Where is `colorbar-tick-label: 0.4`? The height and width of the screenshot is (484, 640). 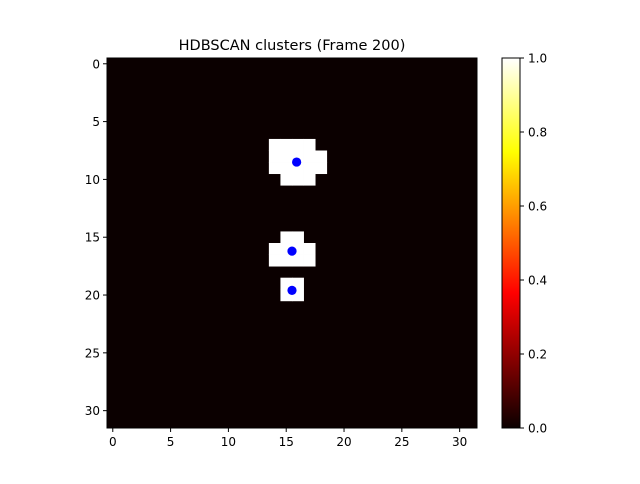 colorbar-tick-label: 0.4 is located at coordinates (537, 281).